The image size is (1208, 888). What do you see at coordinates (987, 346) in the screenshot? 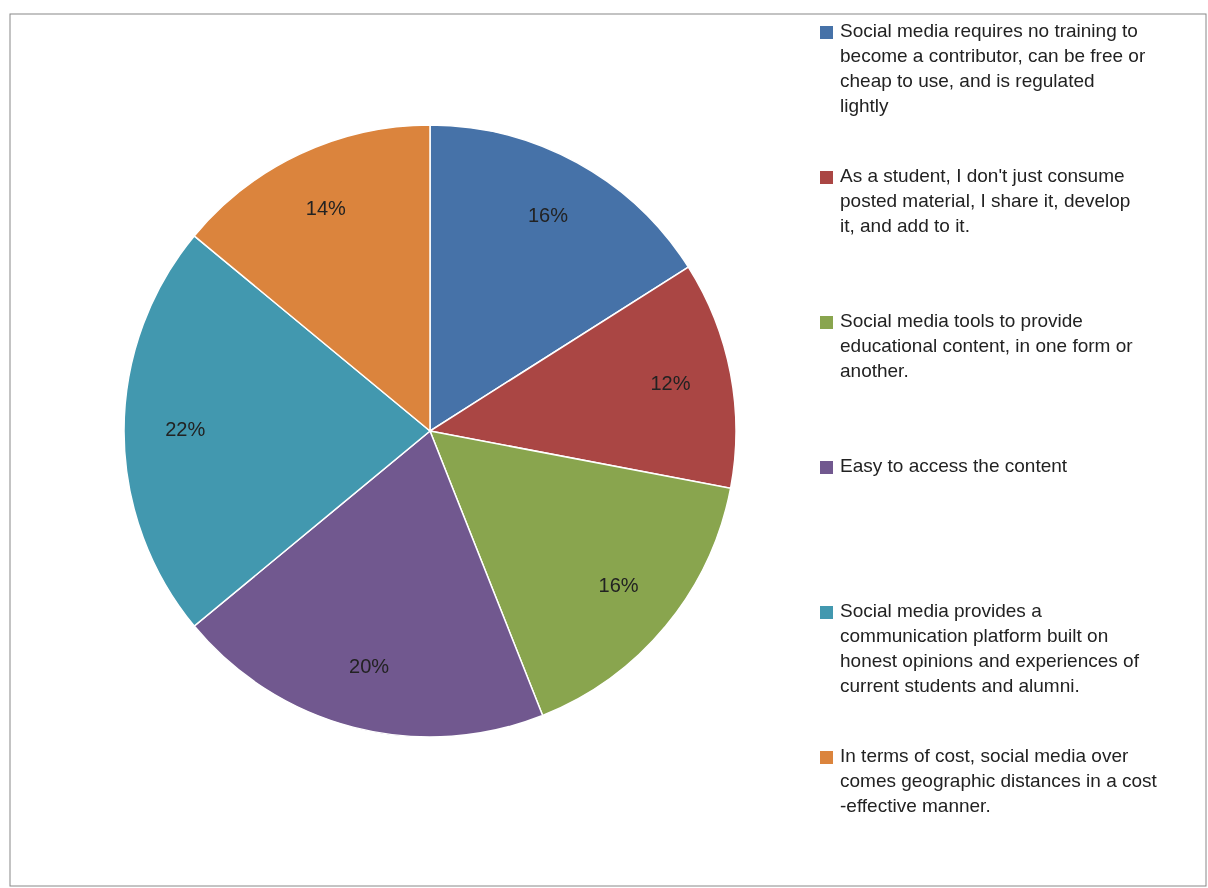
I see `legend-label: Social media tools to provide educational content, in one form or another.` at bounding box center [987, 346].